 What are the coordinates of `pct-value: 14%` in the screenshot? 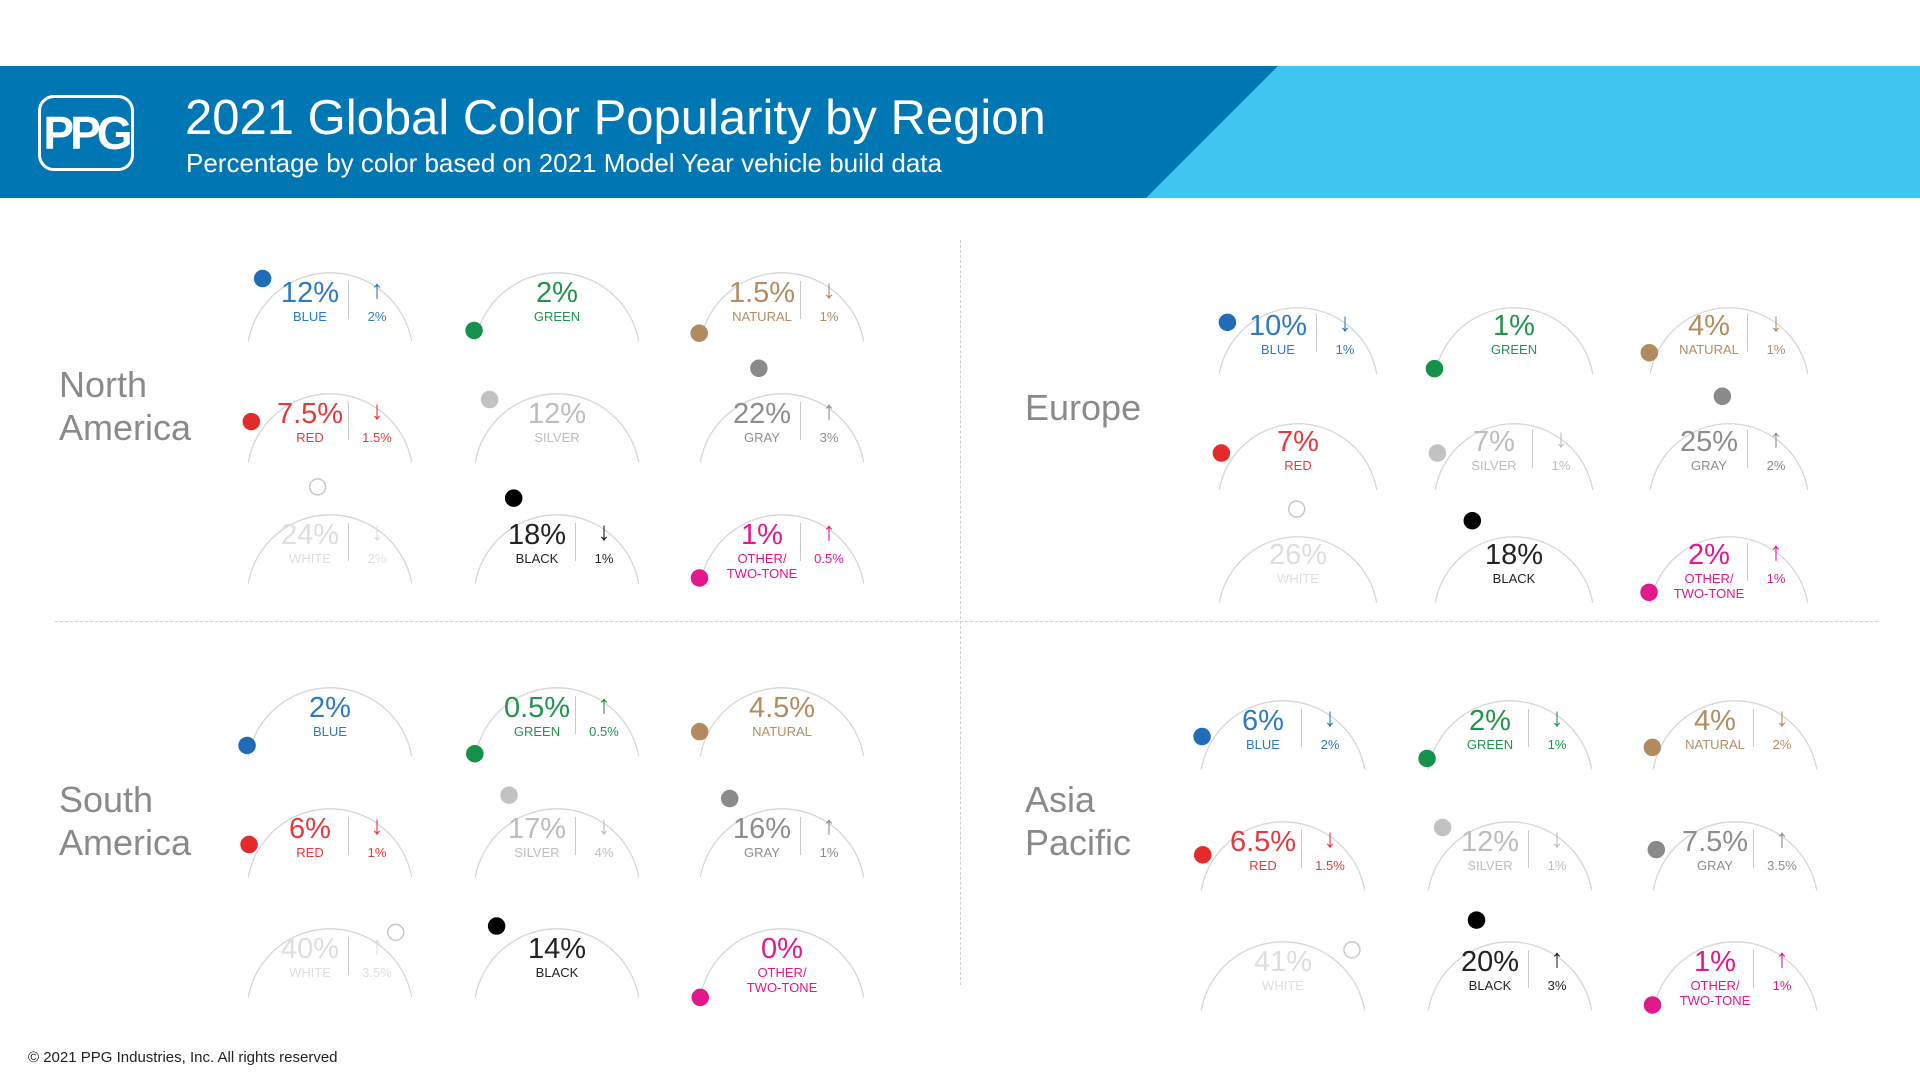 It's located at (557, 949).